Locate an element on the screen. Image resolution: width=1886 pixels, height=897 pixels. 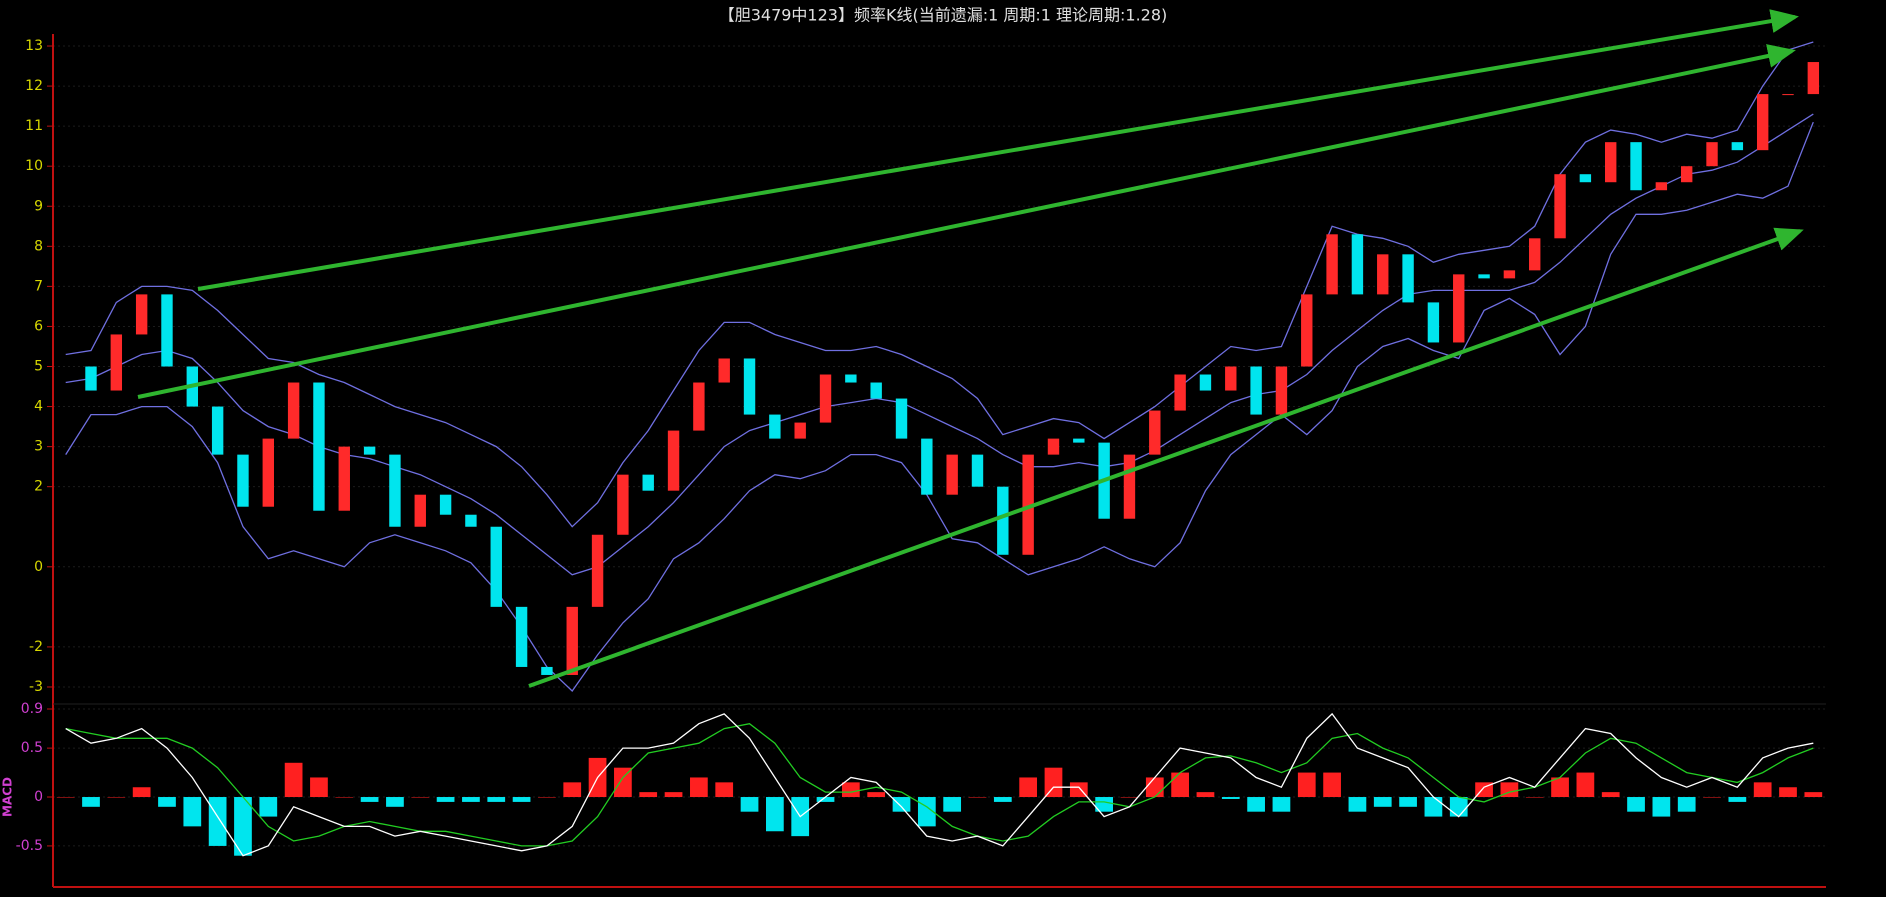
y-tick-label: 10 is located at coordinates (34, 166).